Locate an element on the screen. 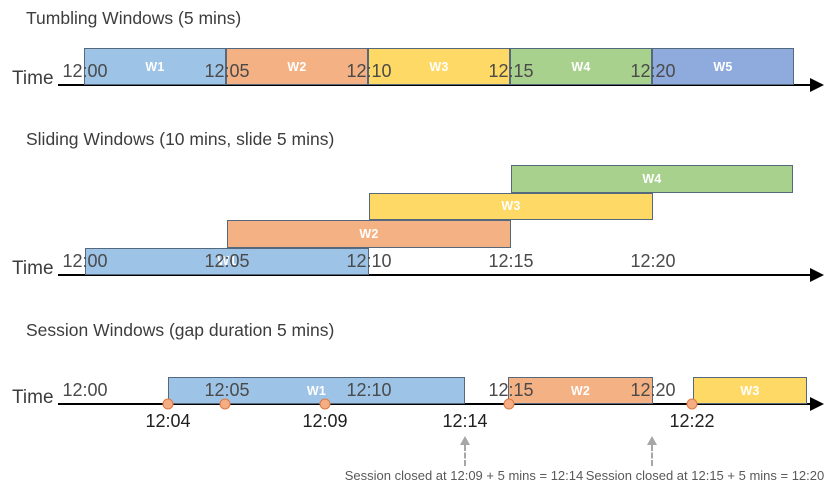  tick-label-session: 12:05 is located at coordinates (227, 390).